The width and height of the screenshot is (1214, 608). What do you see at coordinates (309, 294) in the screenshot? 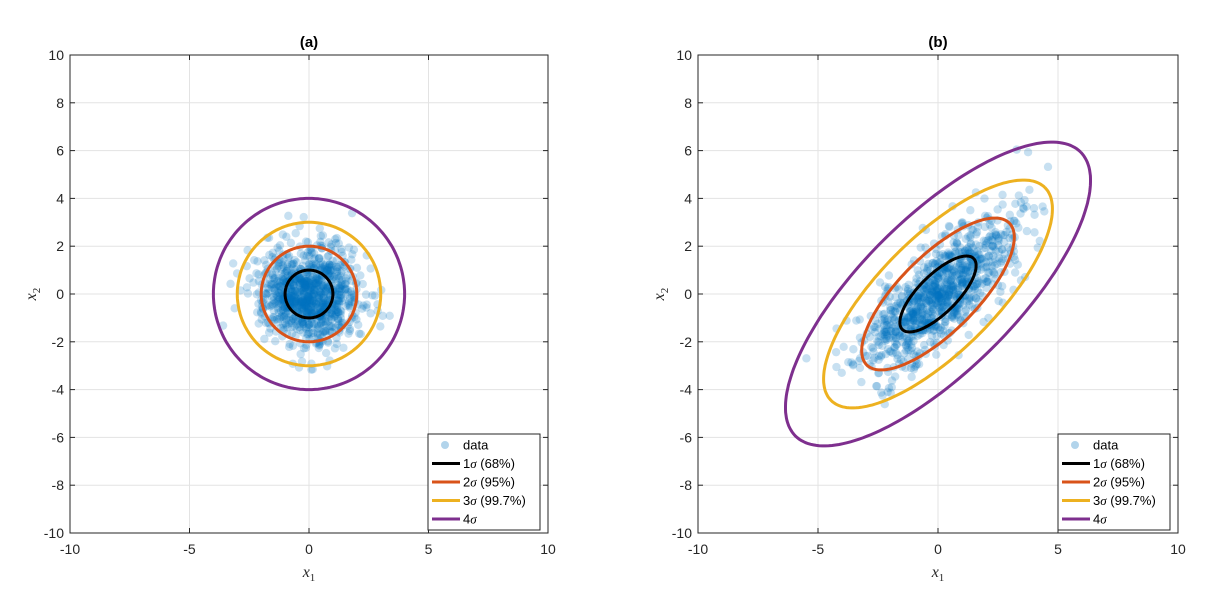
I see `sigma-4-ellipse` at bounding box center [309, 294].